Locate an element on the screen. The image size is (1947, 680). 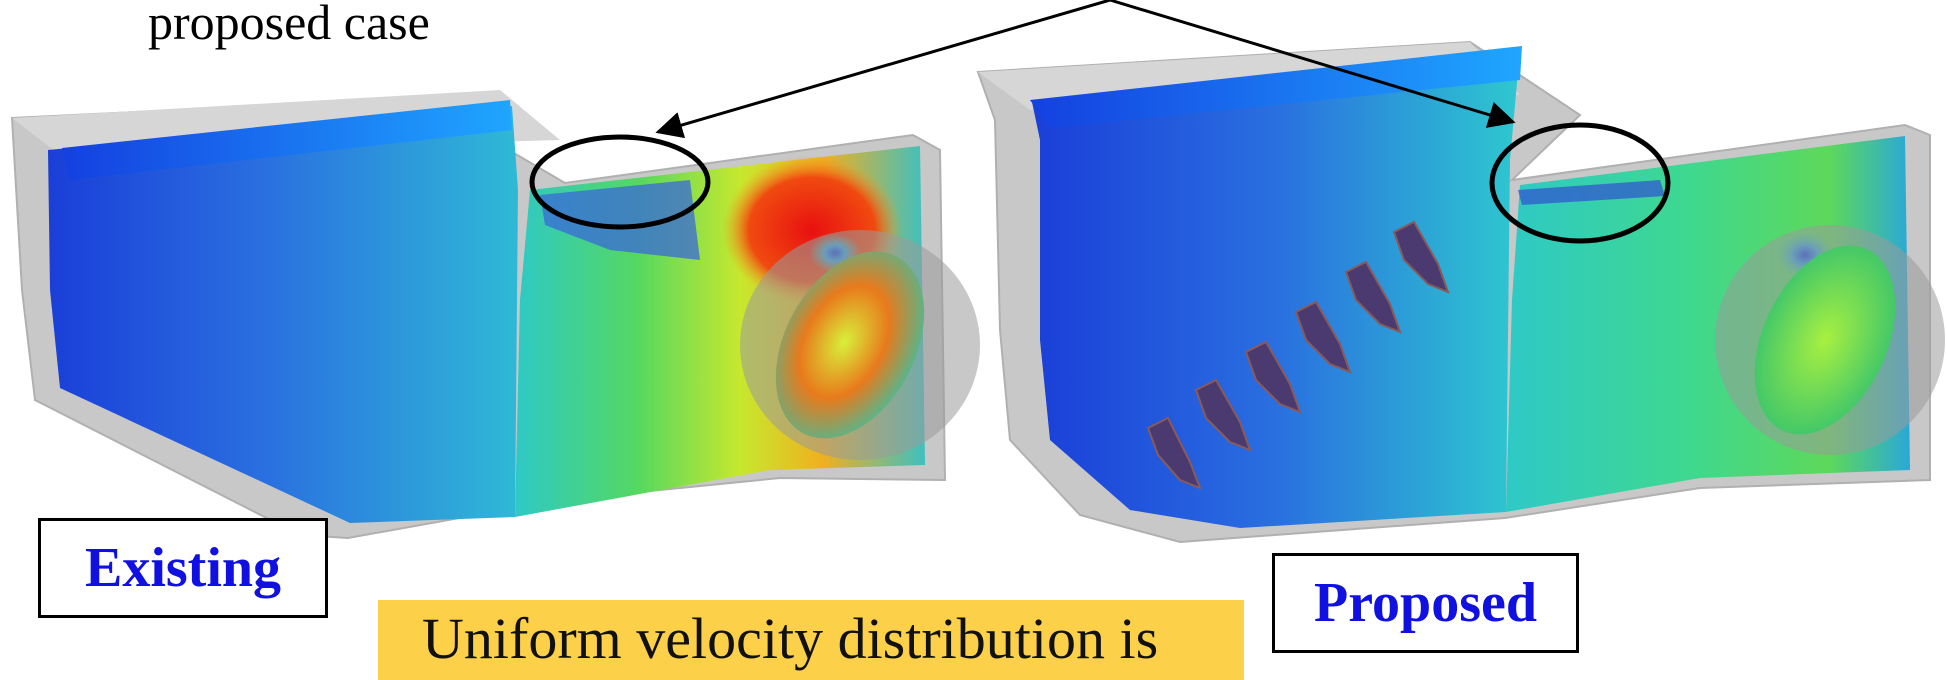
proposed-top-band is located at coordinates (1276, 87).